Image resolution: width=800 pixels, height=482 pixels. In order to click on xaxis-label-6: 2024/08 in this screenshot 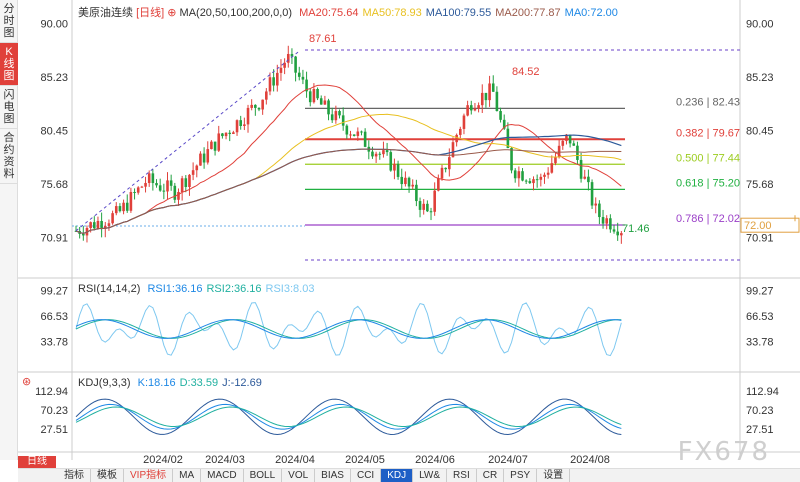, I will do `click(590, 460)`.